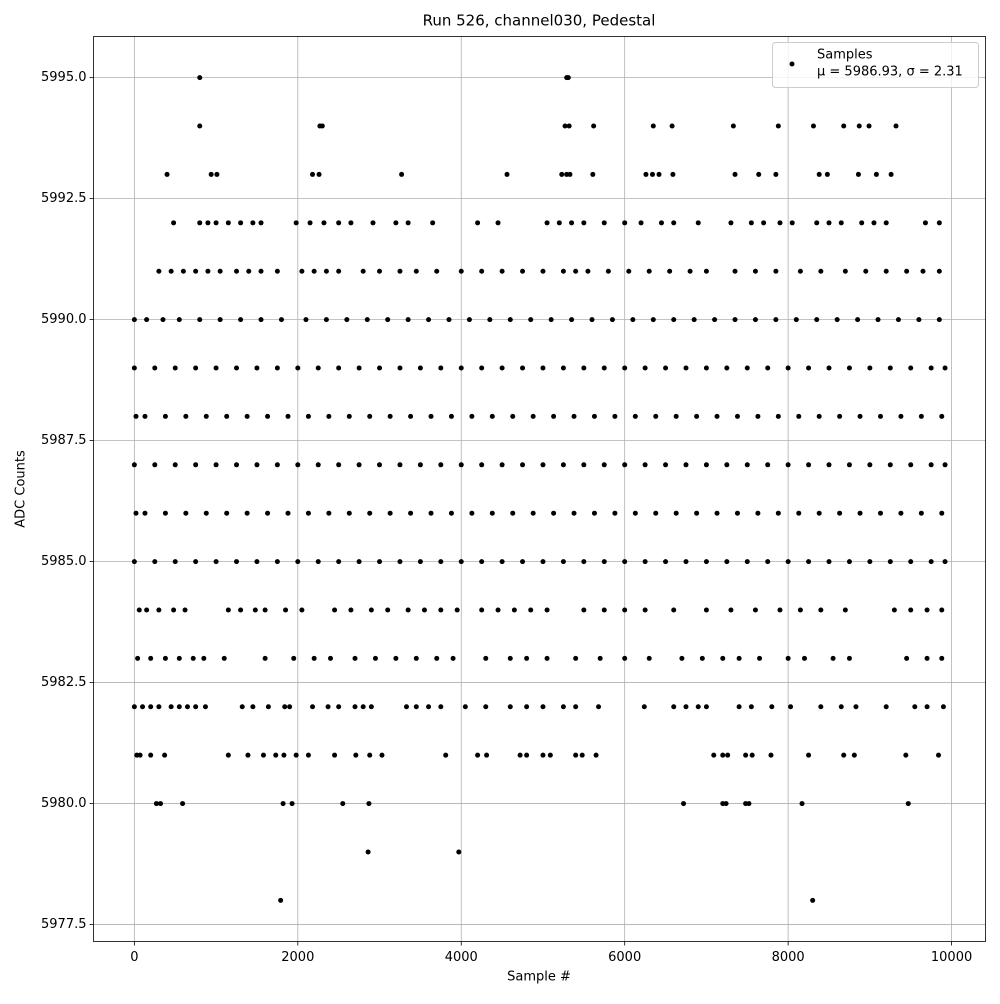 Image resolution: width=1000 pixels, height=1004 pixels. What do you see at coordinates (875, 65) in the screenshot?
I see `legend-box` at bounding box center [875, 65].